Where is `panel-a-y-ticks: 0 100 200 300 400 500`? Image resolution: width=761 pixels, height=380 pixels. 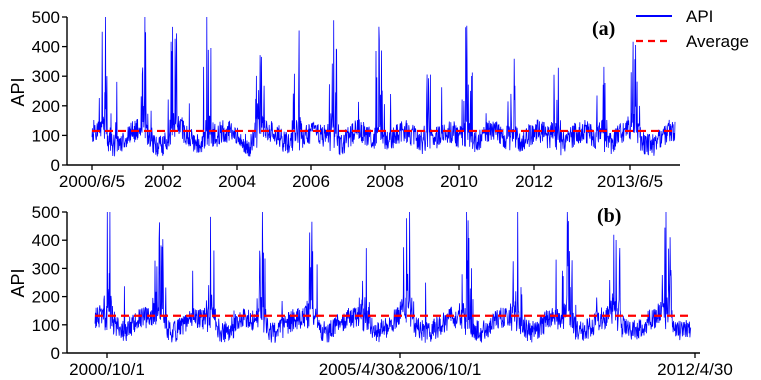 panel-a-y-ticks: 0 100 200 300 400 500 is located at coordinates (49, 91).